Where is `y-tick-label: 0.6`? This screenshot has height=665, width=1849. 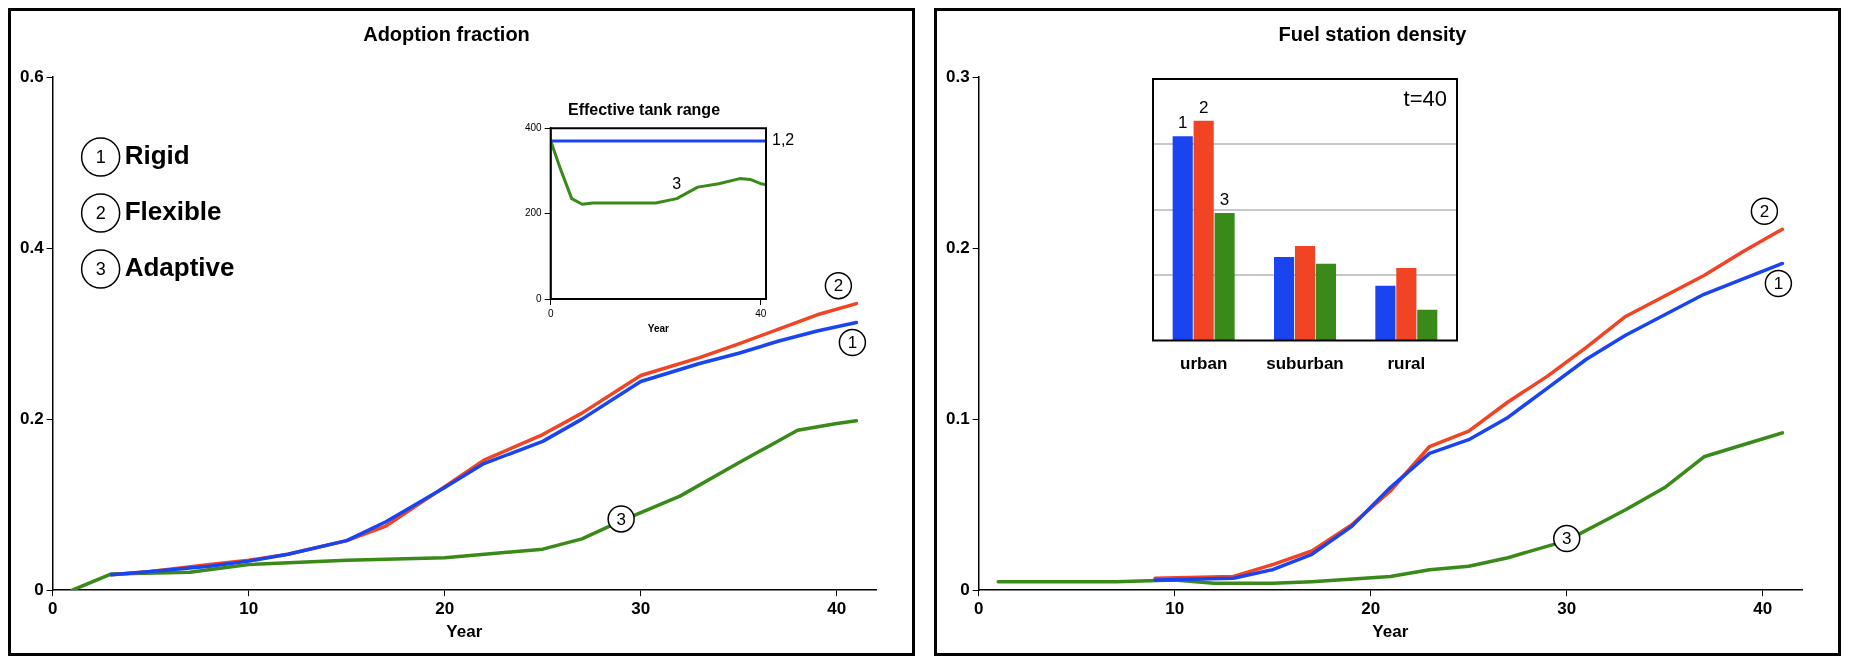
y-tick-label: 0.6 is located at coordinates (31, 76).